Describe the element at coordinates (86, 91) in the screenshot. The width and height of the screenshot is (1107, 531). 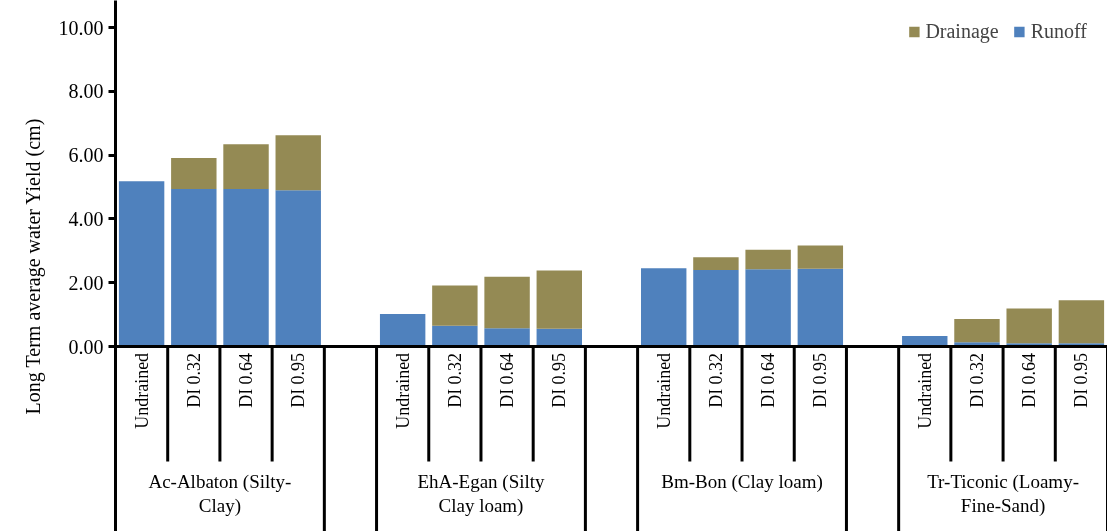
I see `y-tick-label: 8.00` at that location.